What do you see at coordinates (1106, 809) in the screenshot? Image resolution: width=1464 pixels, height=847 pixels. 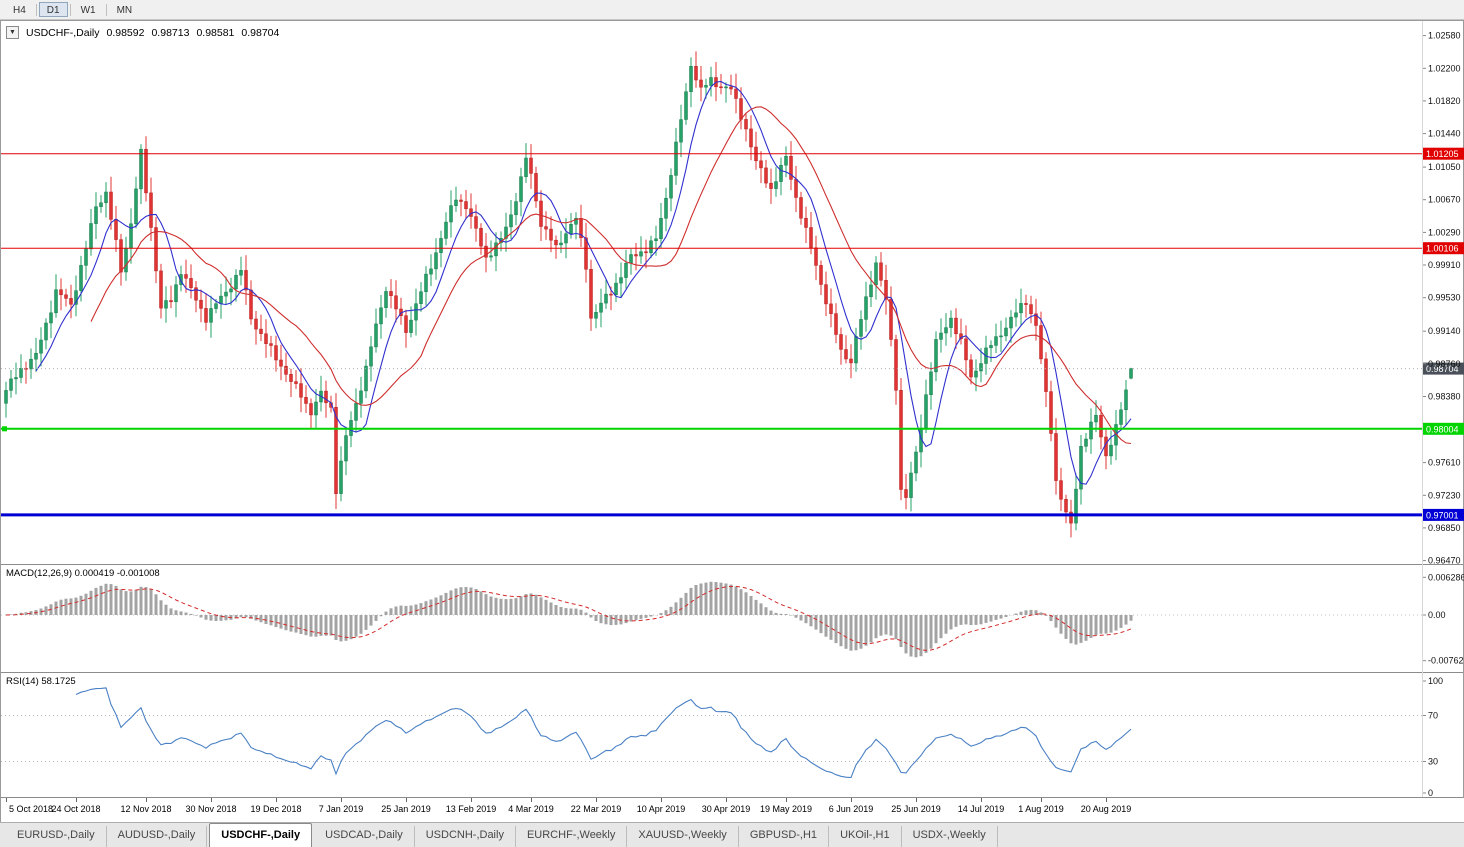 I see `date-label: 20 Aug 2019` at bounding box center [1106, 809].